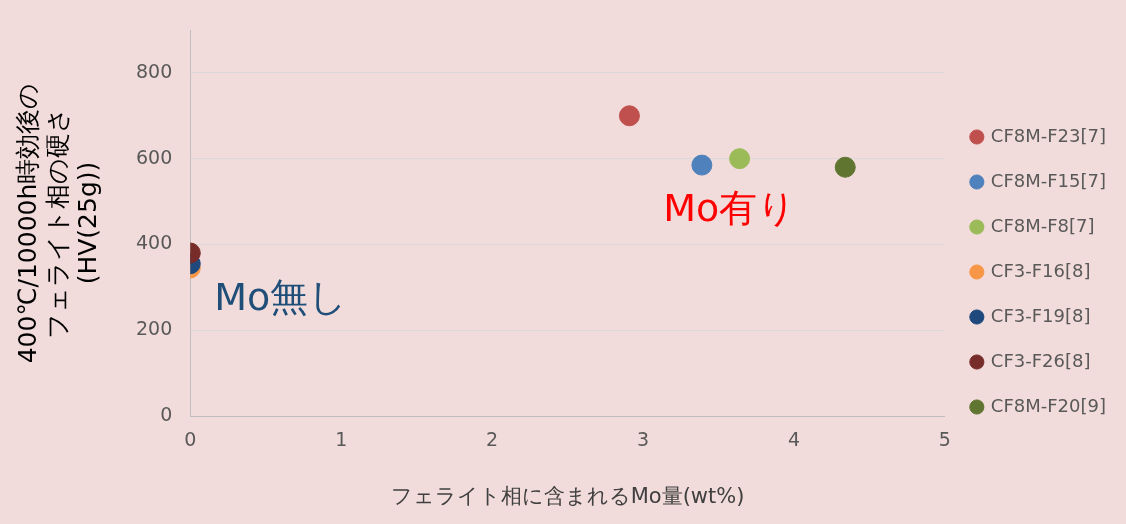 The width and height of the screenshot is (1126, 524). I want to click on legend-label: CF8M-F8[7], so click(1042, 225).